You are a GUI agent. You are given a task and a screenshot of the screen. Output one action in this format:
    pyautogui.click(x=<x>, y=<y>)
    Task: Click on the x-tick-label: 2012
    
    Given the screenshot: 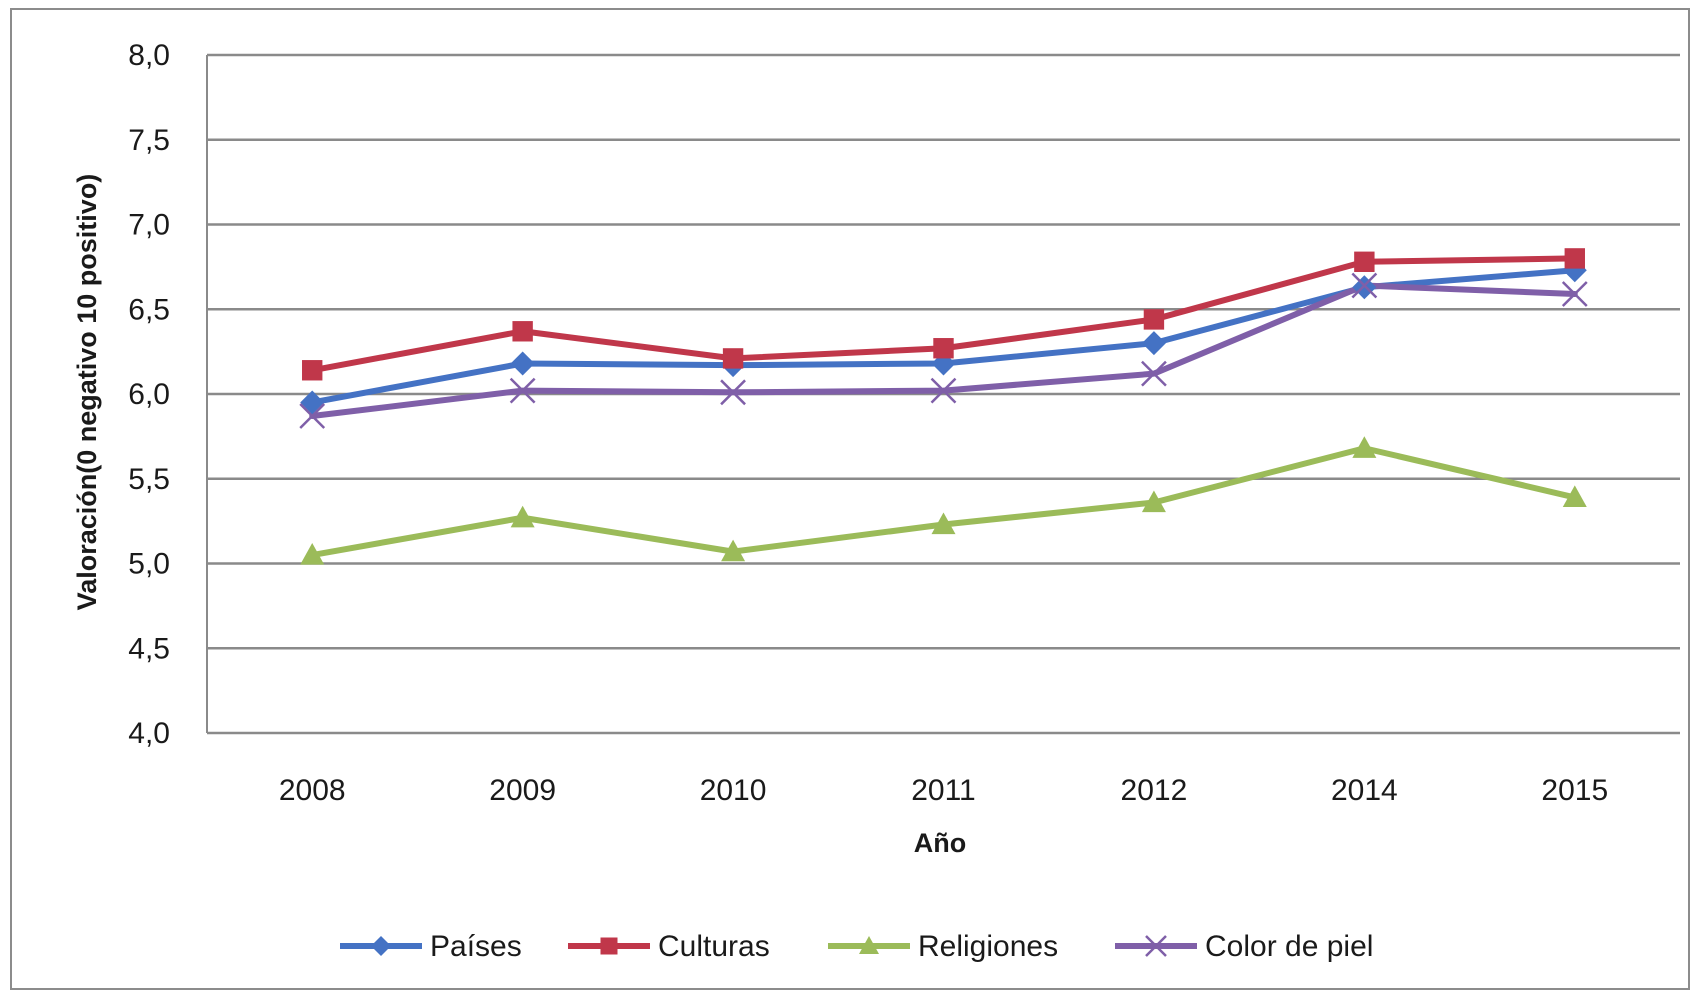 What is the action you would take?
    pyautogui.click(x=1154, y=790)
    